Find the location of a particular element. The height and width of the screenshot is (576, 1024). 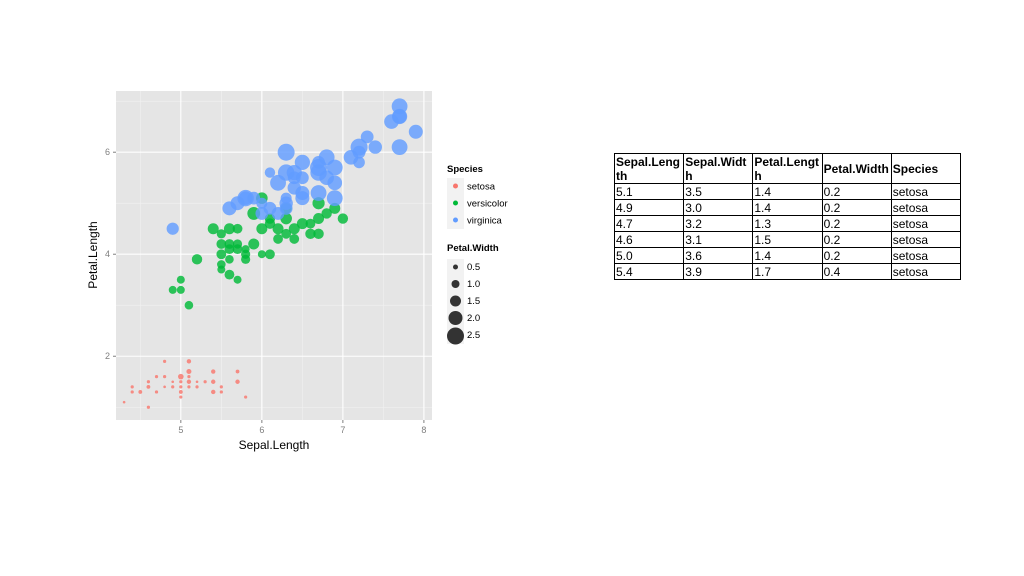

table-row: 5.0 3.6 1.4 0.2 setosa is located at coordinates (787, 255).